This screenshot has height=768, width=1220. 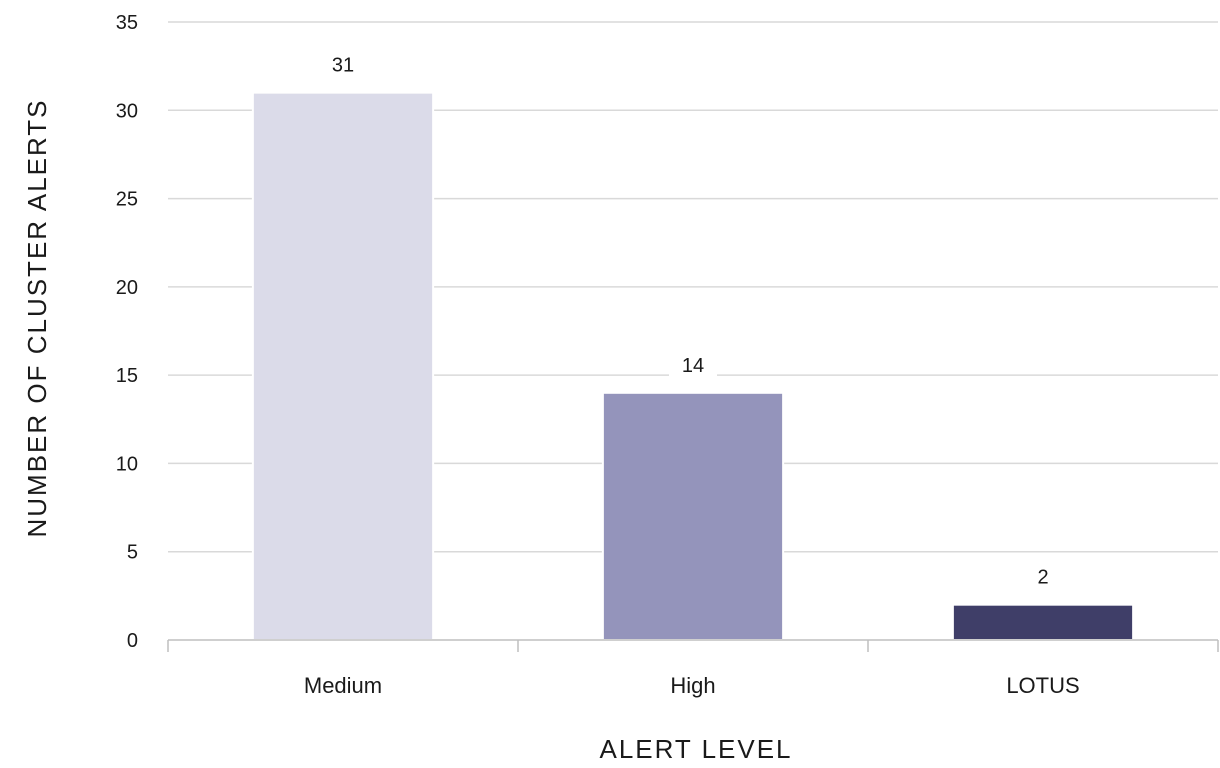 What do you see at coordinates (132, 553) in the screenshot?
I see `y-tick-label: 5` at bounding box center [132, 553].